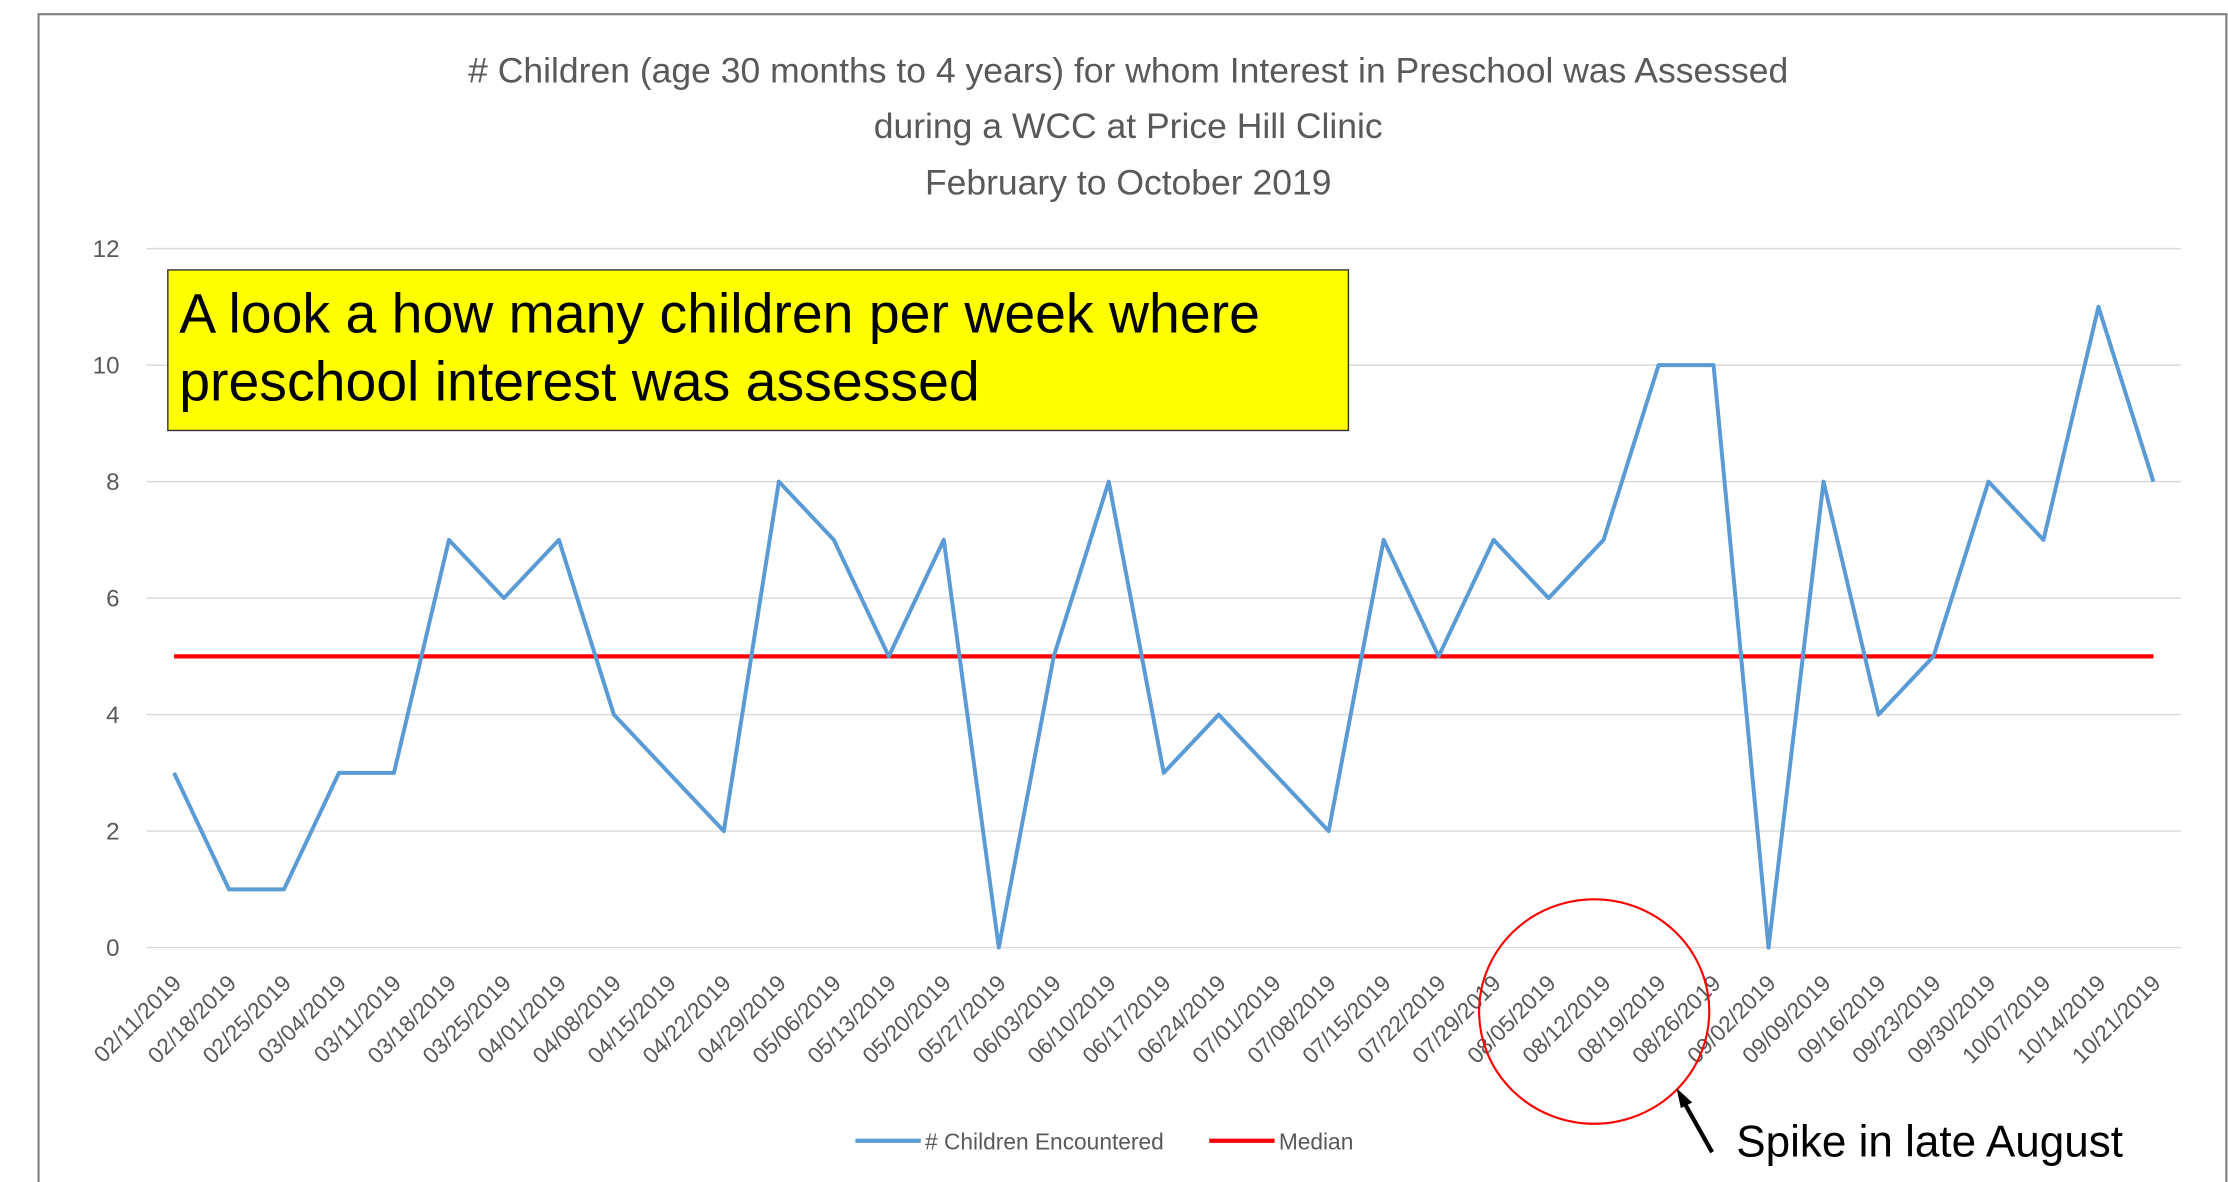  I want to click on chart-title: during a WCC at Price Hill Clinic, so click(1128, 126).